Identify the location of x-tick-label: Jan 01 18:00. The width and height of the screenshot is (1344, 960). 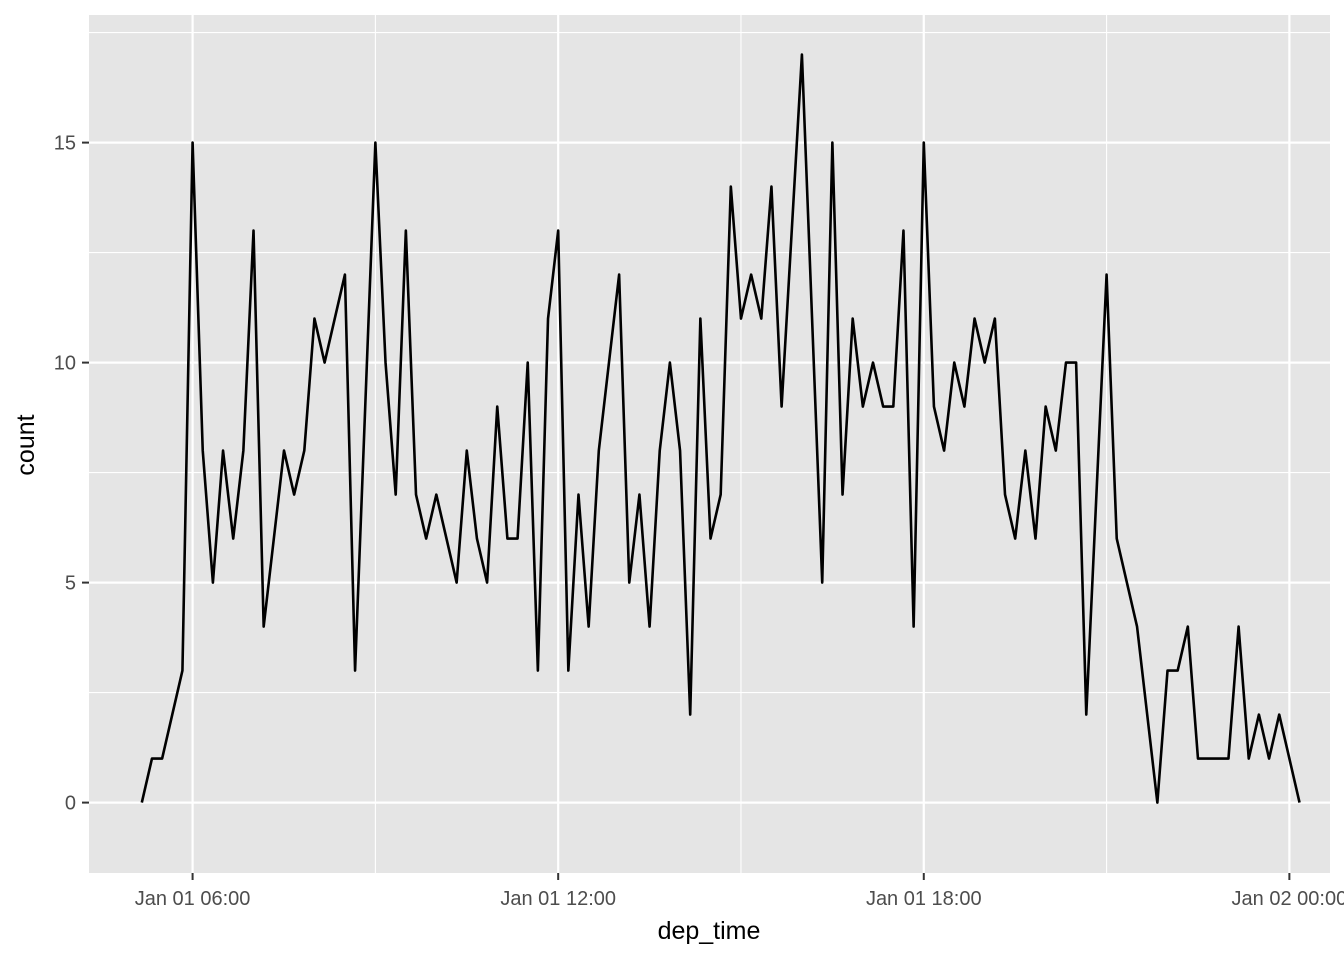
(924, 899).